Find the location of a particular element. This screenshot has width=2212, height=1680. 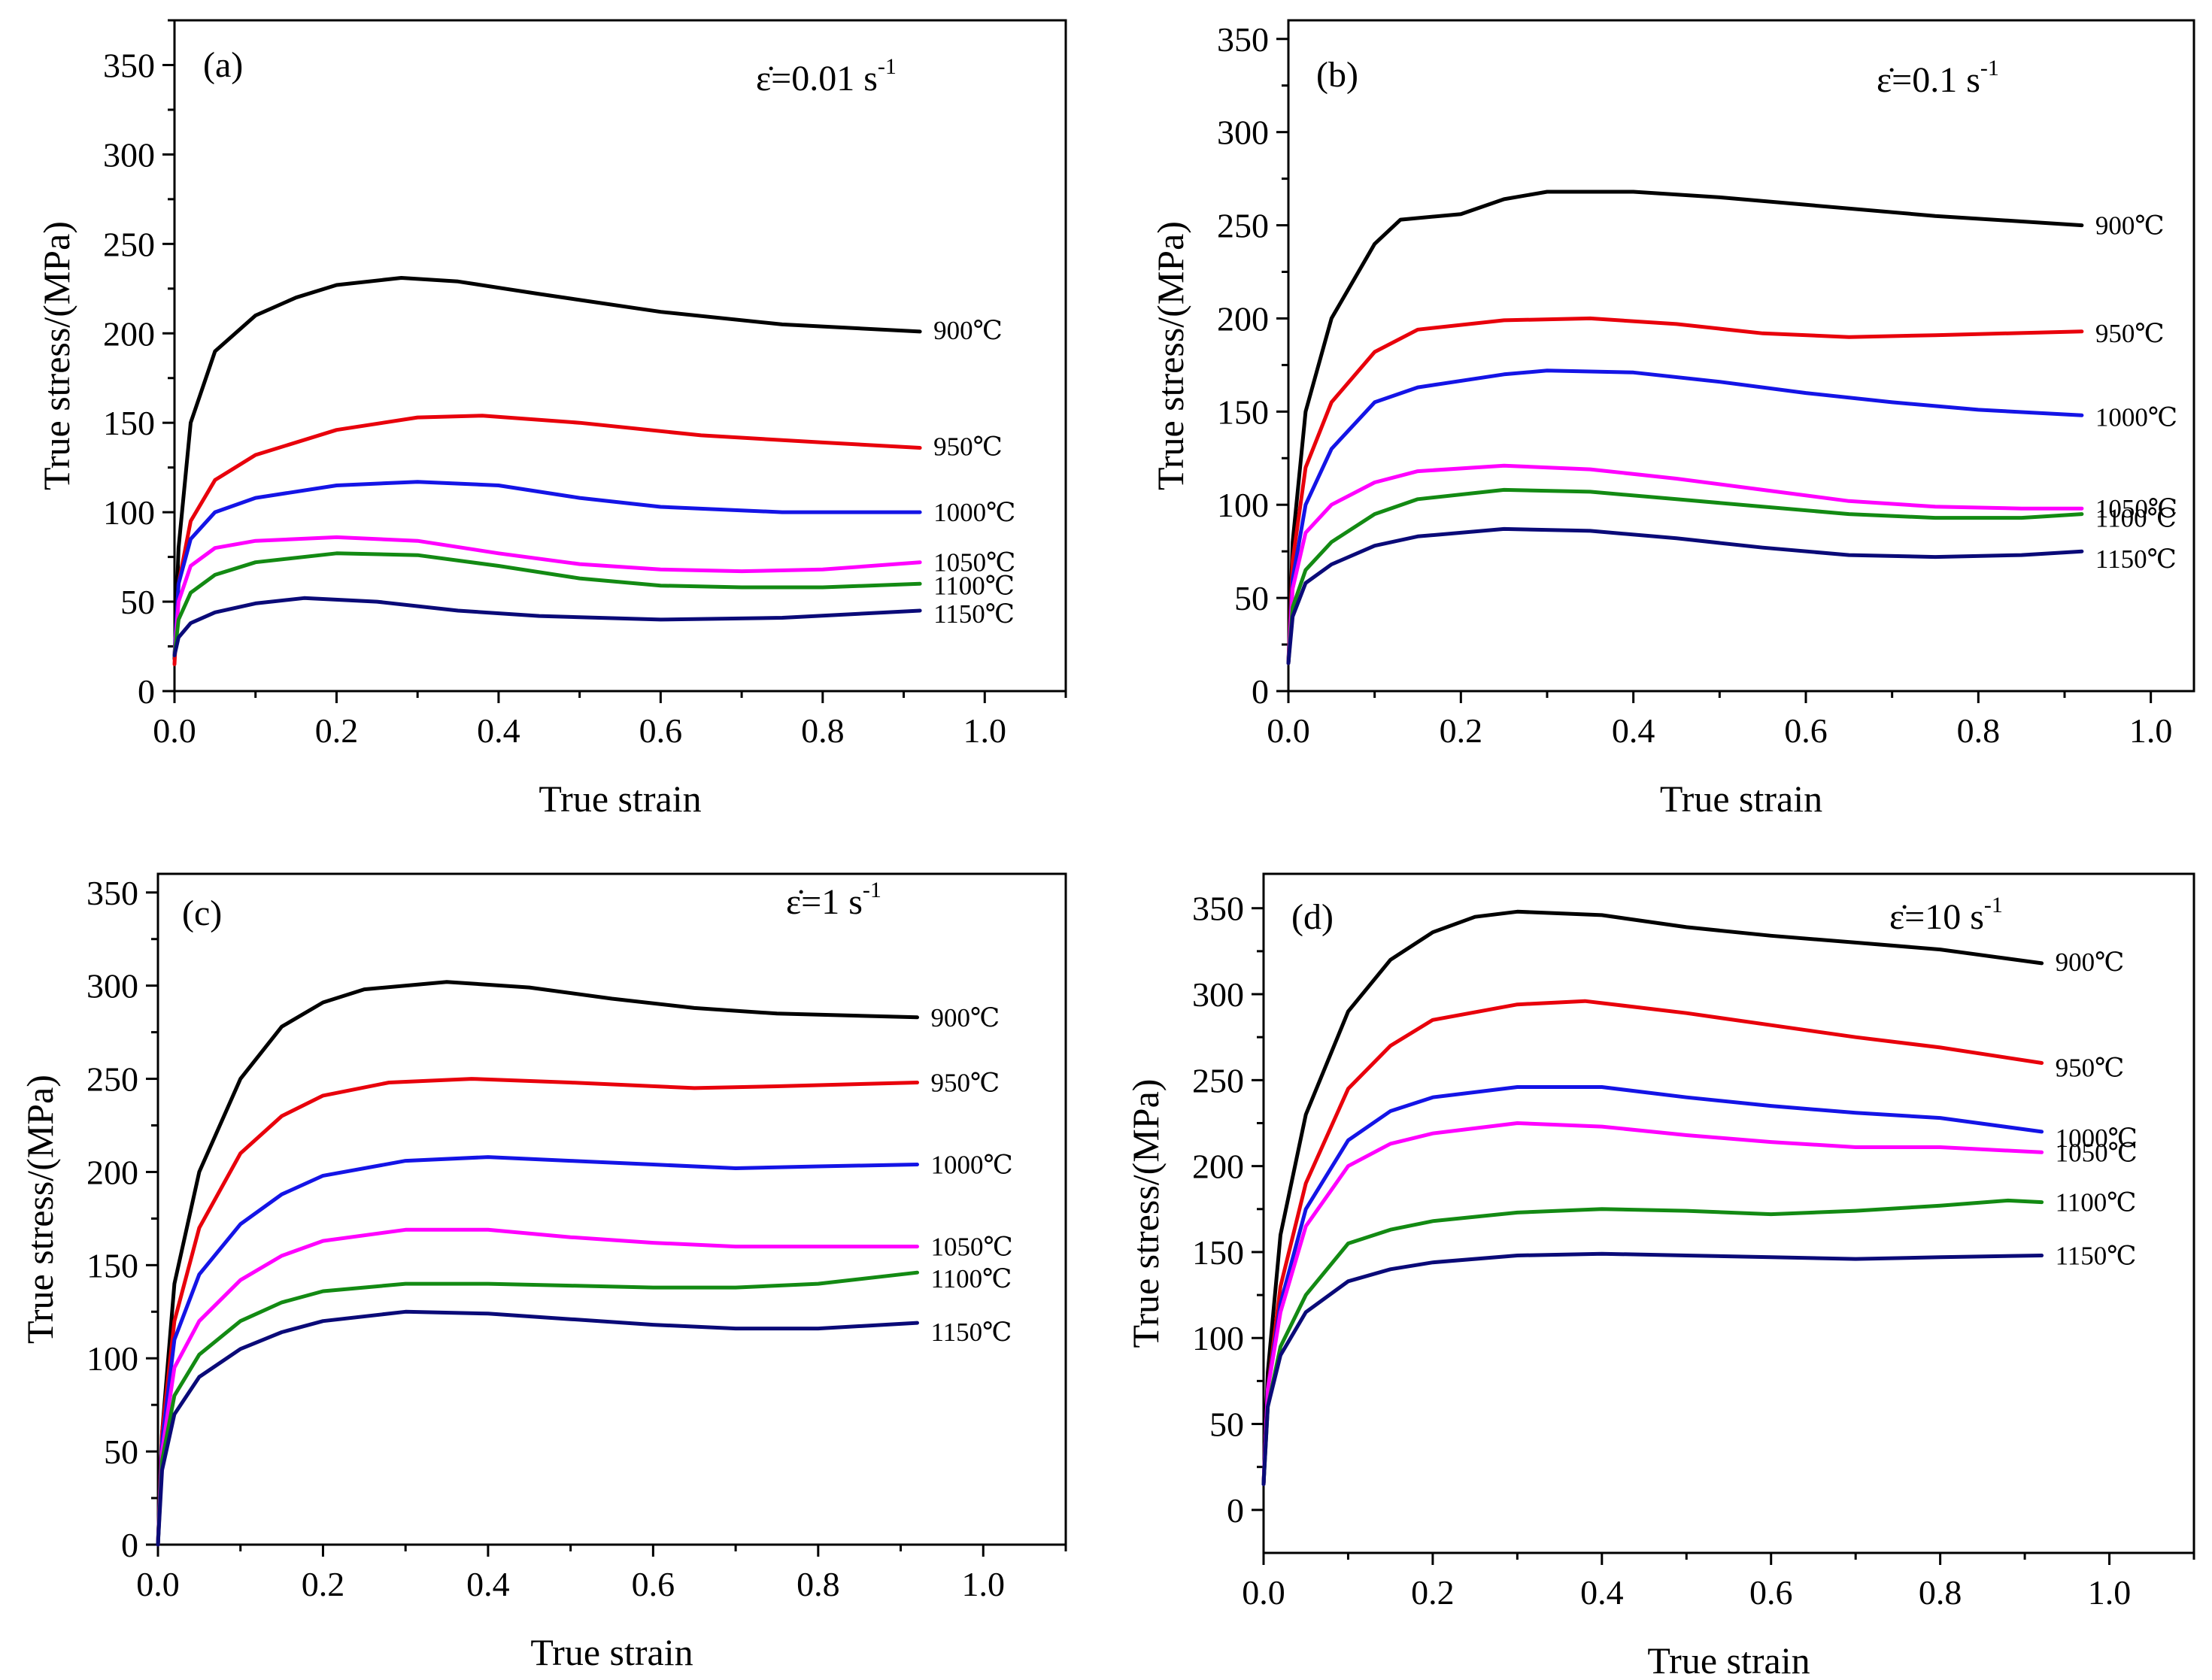

x-tick-label: 0.4 is located at coordinates (499, 730).